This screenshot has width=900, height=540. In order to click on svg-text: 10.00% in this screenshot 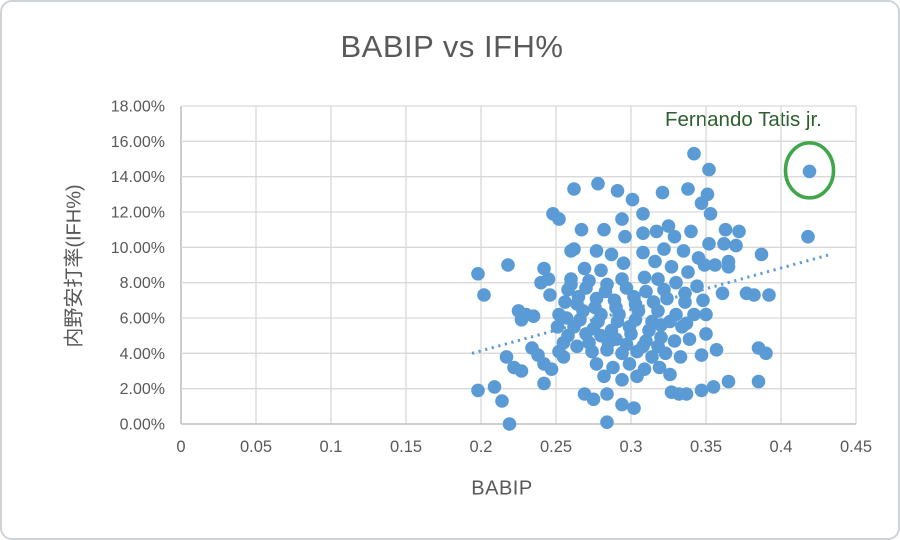, I will do `click(138, 248)`.